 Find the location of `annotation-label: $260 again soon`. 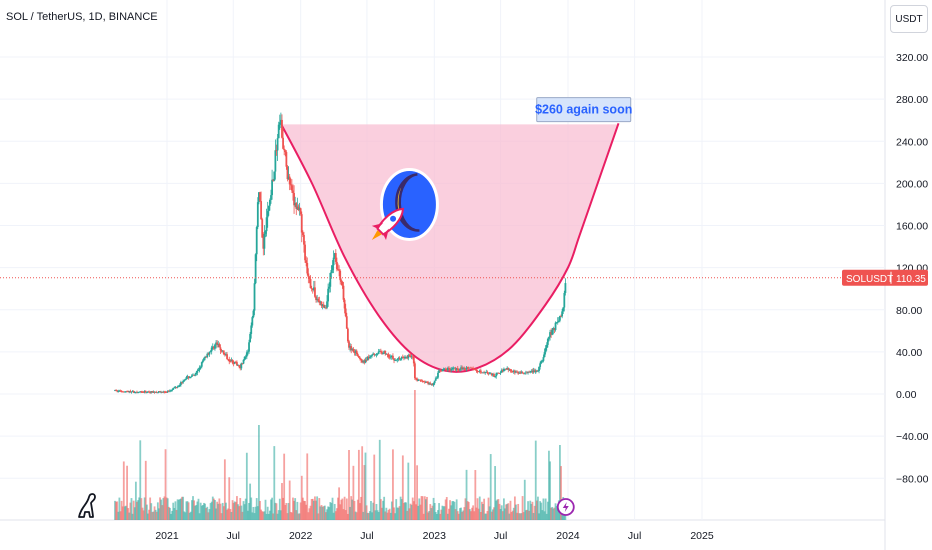

annotation-label: $260 again soon is located at coordinates (583, 110).